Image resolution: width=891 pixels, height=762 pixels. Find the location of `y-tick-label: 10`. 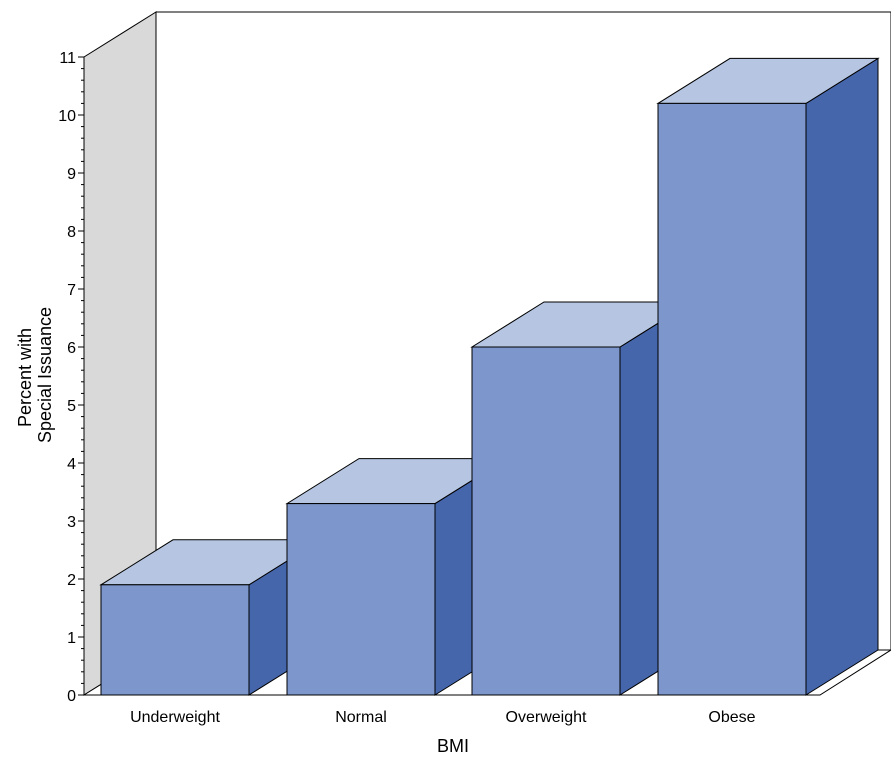

y-tick-label: 10 is located at coordinates (67, 116).